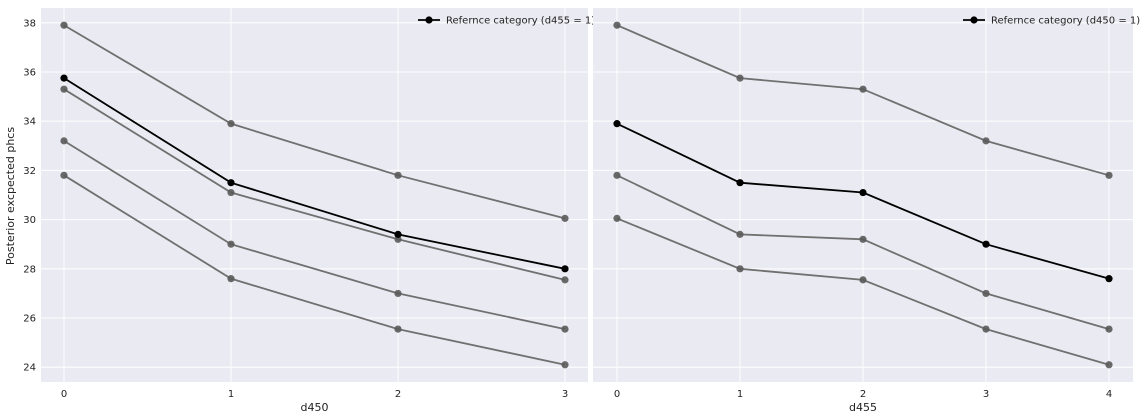 The image size is (1140, 420). Describe the element at coordinates (520, 21) in the screenshot. I see `legend-label: Refernce category (d455 = 1)` at that location.